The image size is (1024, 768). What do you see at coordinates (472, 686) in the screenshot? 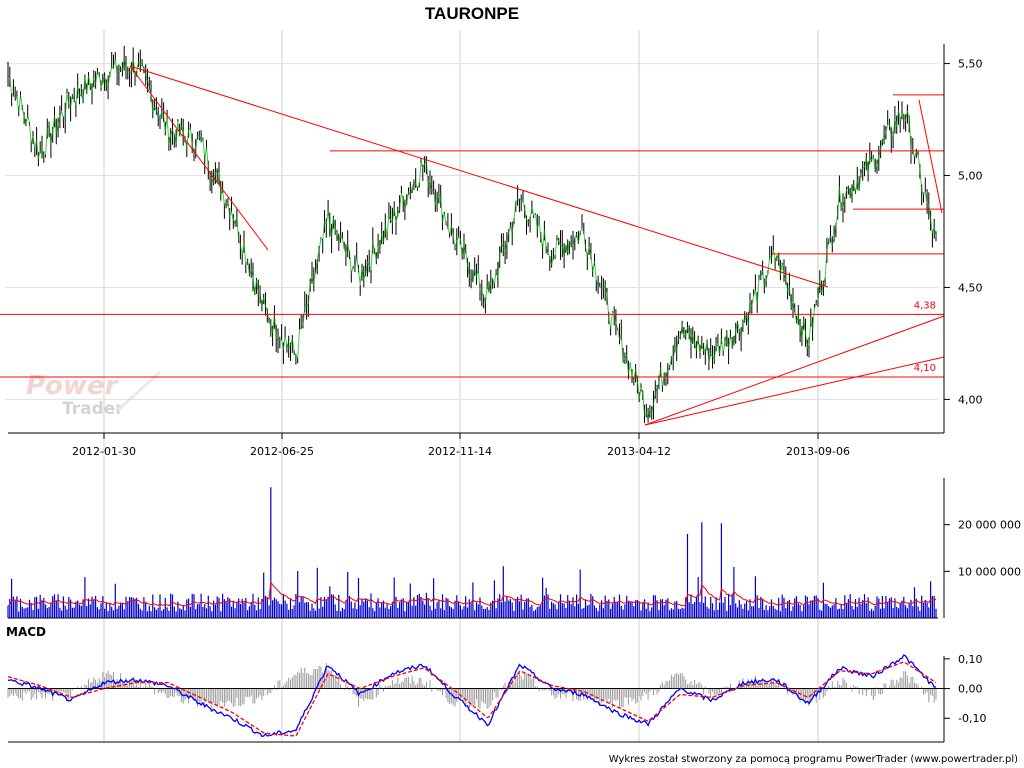
I see `macd-histogram` at bounding box center [472, 686].